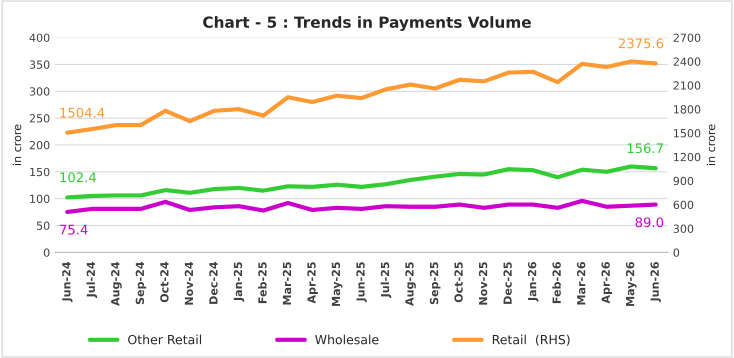 This screenshot has width=734, height=358. Describe the element at coordinates (410, 284) in the screenshot. I see `x-tick-label: Aug-25` at that location.